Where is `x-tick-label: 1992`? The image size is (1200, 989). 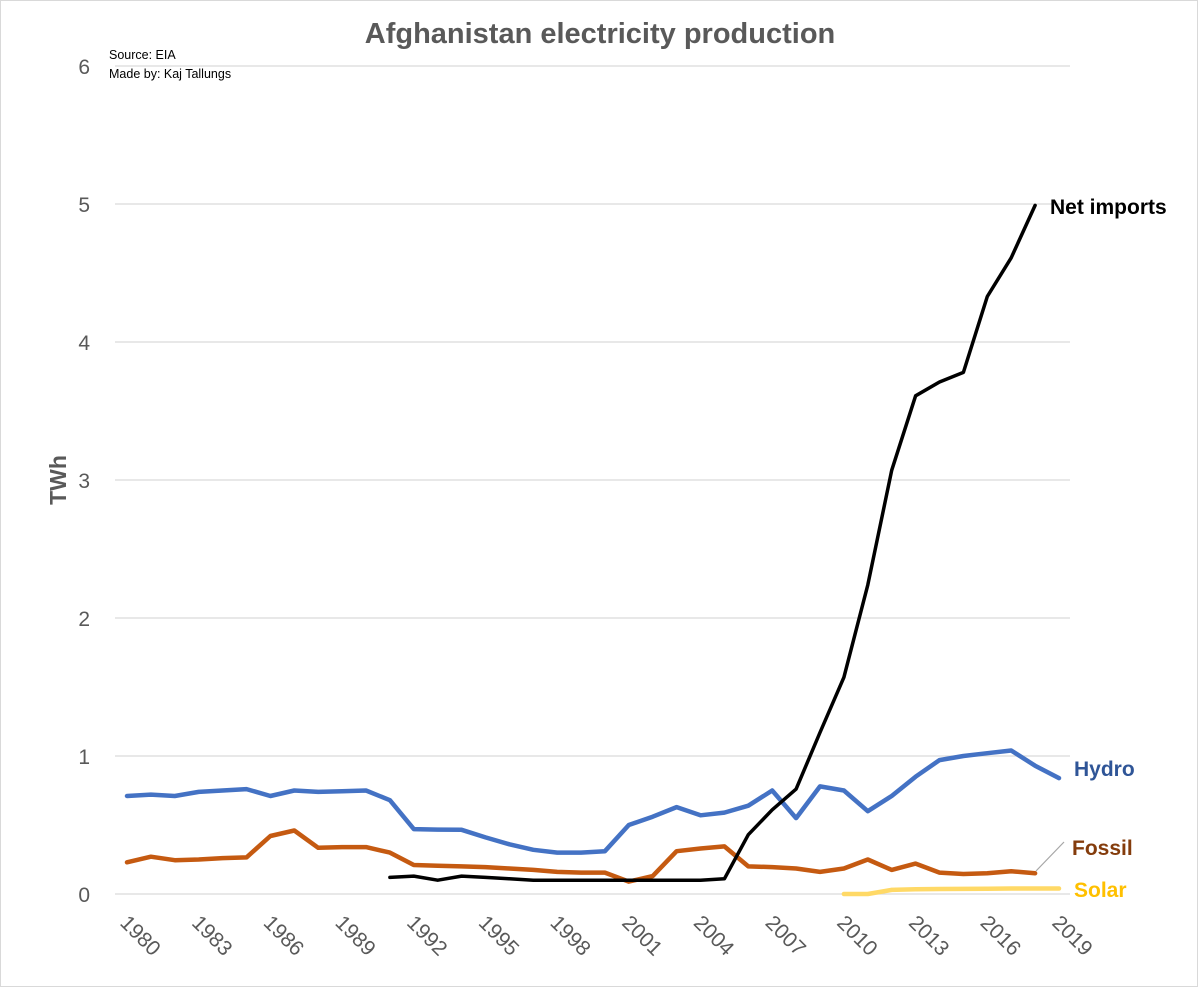
x-tick-label: 1992 is located at coordinates (426, 935).